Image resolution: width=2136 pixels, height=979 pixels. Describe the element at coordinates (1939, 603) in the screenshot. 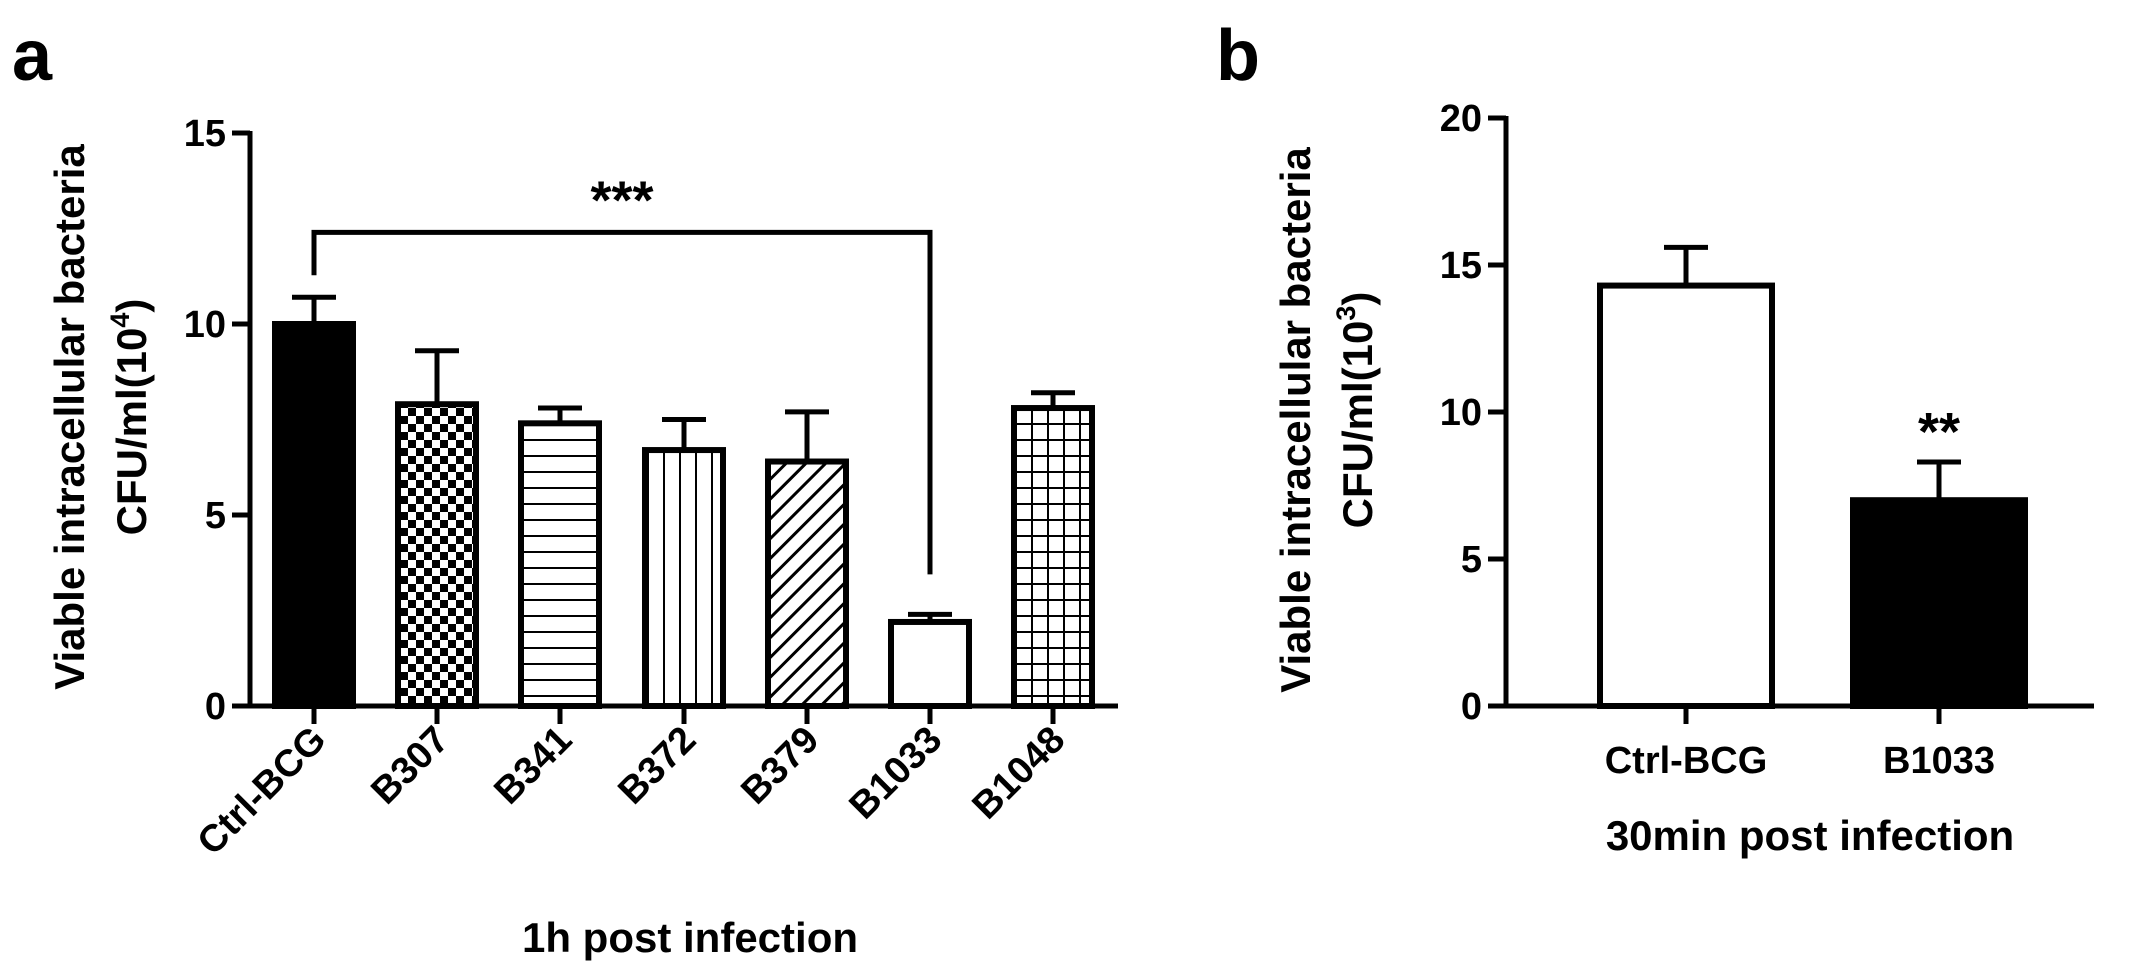

I see `panel-b-bar-B1033` at that location.